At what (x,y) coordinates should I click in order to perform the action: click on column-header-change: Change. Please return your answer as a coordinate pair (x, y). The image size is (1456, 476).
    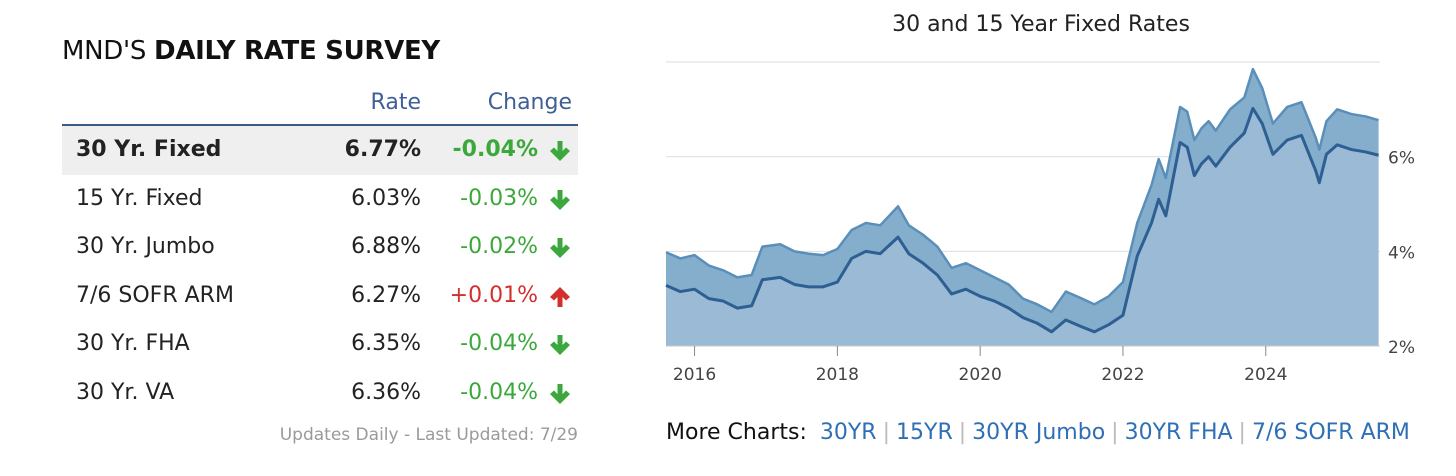
    Looking at the image, I should click on (529, 102).